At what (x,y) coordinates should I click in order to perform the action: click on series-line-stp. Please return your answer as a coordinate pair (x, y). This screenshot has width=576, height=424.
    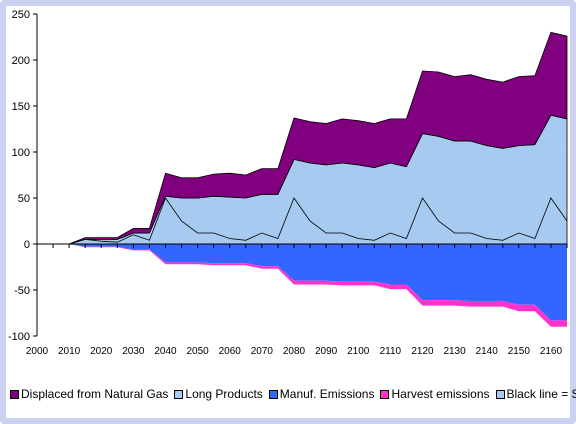
    Looking at the image, I should click on (302, 221).